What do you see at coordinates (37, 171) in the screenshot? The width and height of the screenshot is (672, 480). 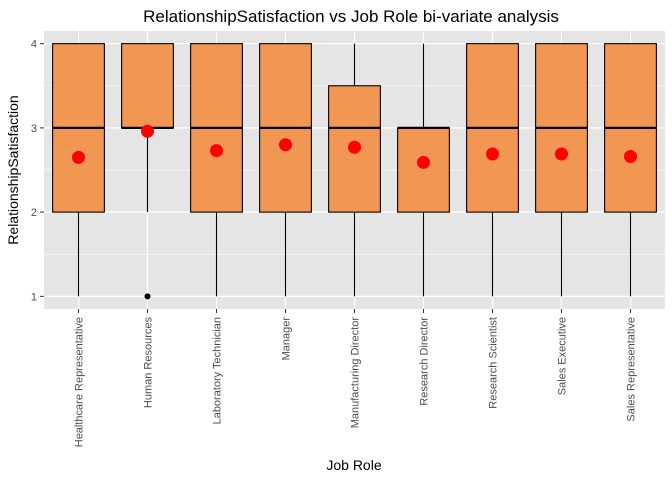 I see `y-axis: 1 2 3 4` at bounding box center [37, 171].